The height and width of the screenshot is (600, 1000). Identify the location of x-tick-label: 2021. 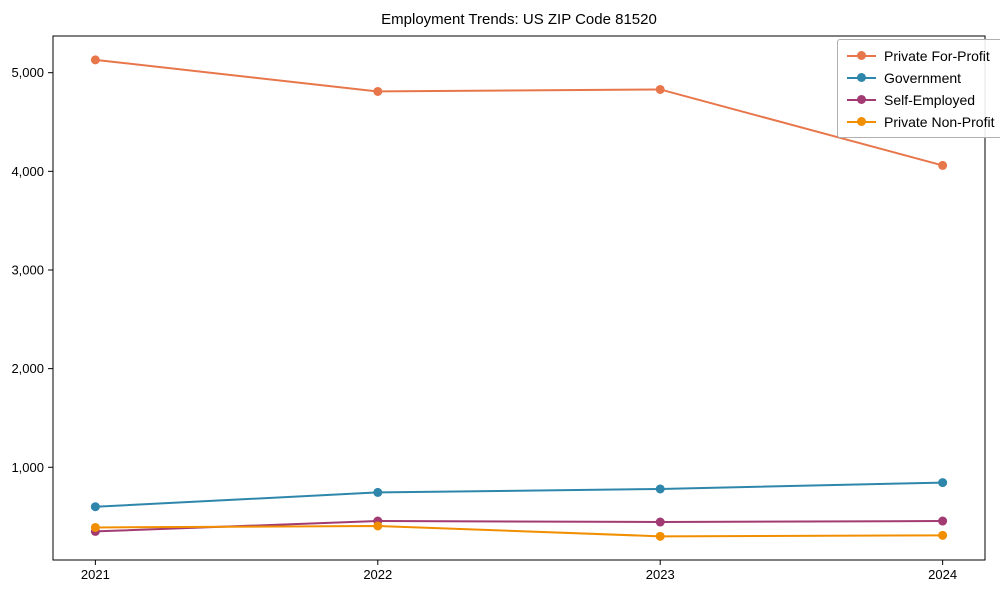
(95, 574).